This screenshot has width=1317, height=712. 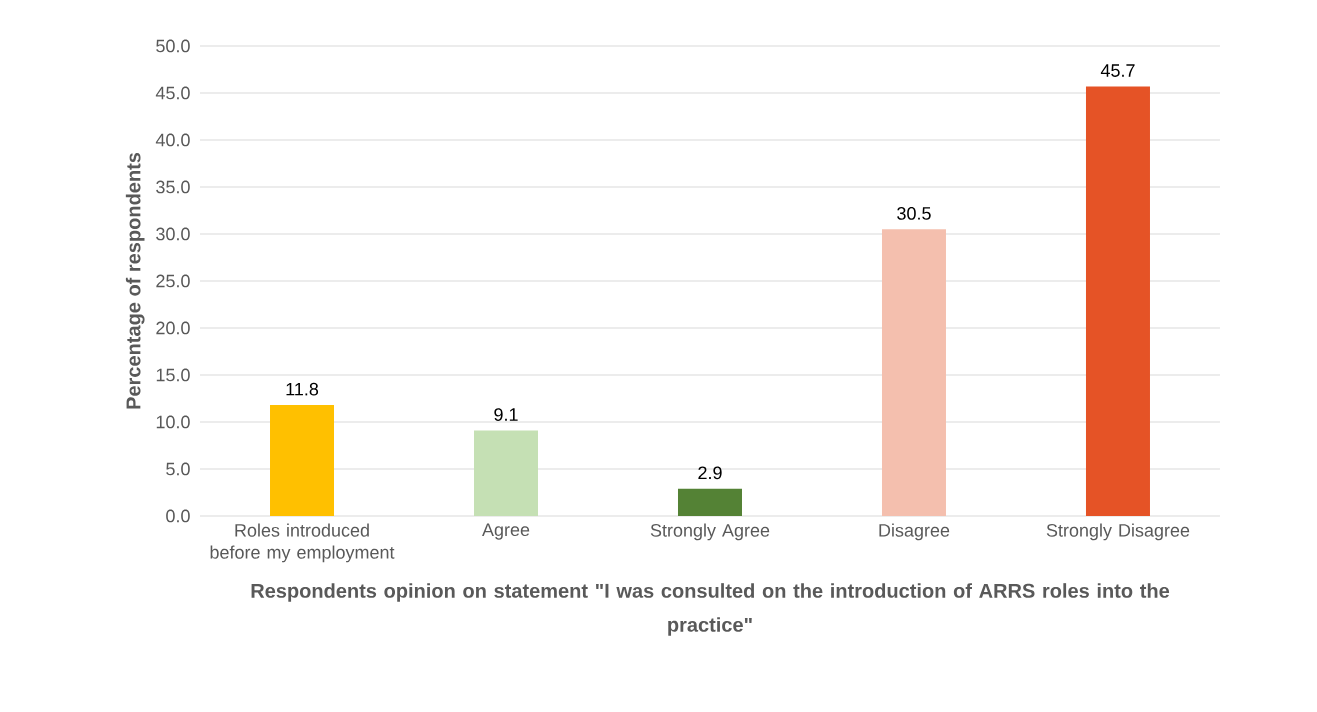 I want to click on data-label: 45.7, so click(x=1117, y=70).